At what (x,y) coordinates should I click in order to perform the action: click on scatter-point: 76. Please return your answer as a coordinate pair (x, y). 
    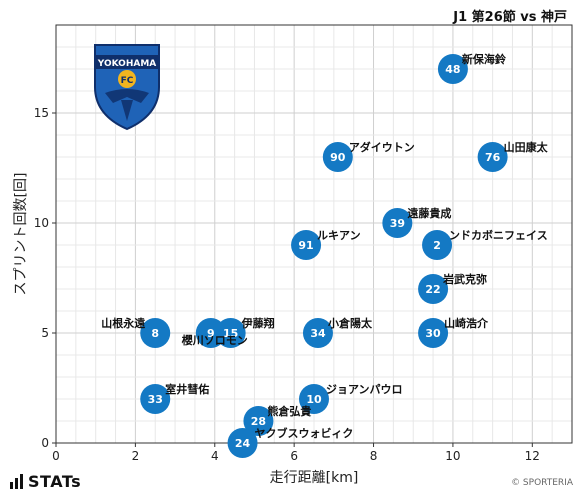
    Looking at the image, I should click on (492, 157).